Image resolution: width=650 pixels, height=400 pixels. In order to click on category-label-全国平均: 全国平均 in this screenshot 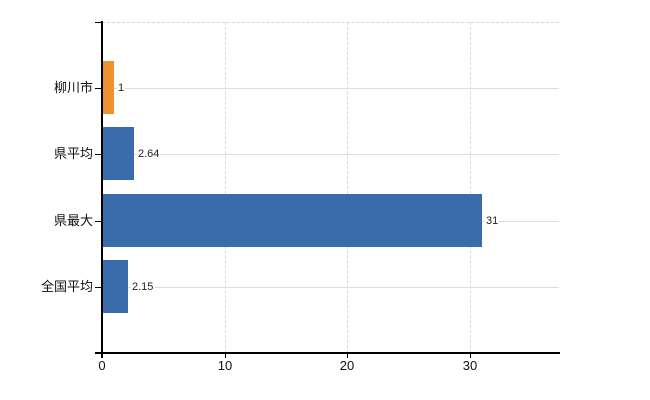, I will do `click(66, 286)`.